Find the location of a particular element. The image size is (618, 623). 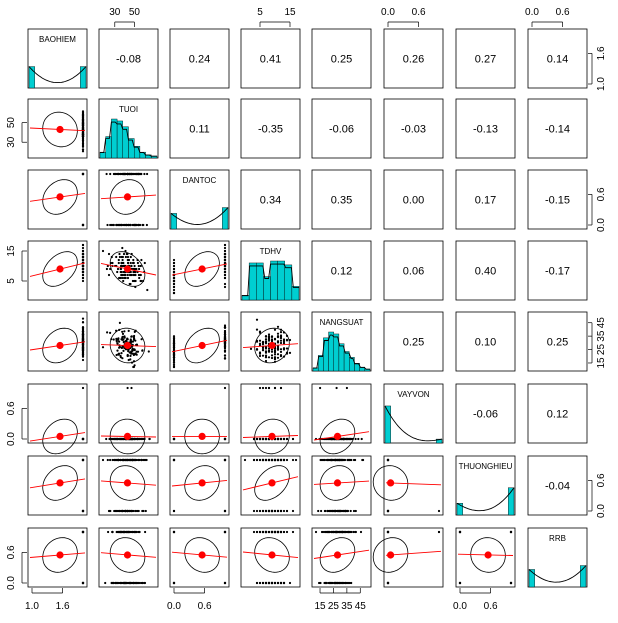

panel-thuonghieu-thuonghieu: THUONGHIEU is located at coordinates (485, 485).